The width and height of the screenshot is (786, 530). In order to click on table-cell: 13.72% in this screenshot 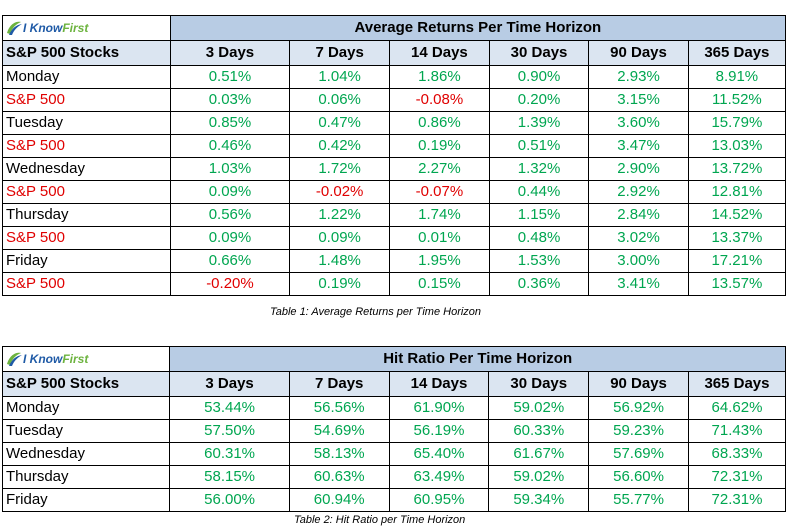, I will do `click(736, 169)`.